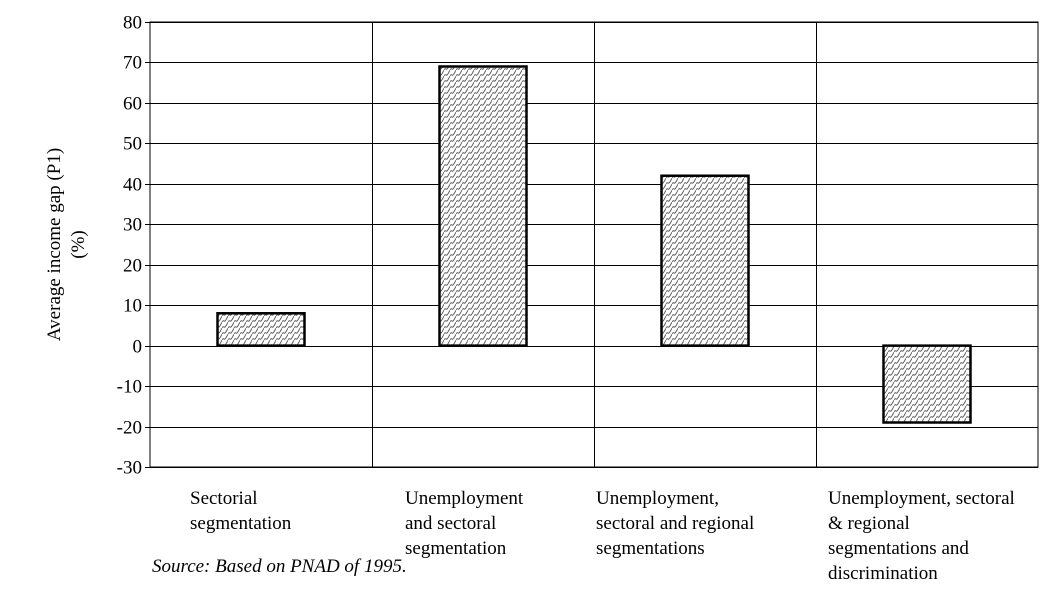 Image resolution: width=1060 pixels, height=601 pixels. What do you see at coordinates (129, 387) in the screenshot?
I see `y-tick-label: -10` at bounding box center [129, 387].